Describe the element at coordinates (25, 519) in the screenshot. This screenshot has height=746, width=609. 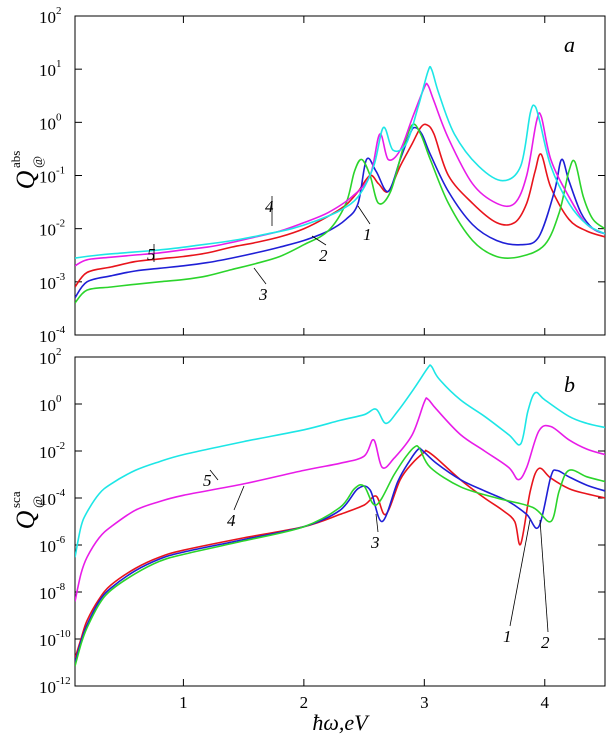
I see `panel-b-y-label-main: Q` at that location.